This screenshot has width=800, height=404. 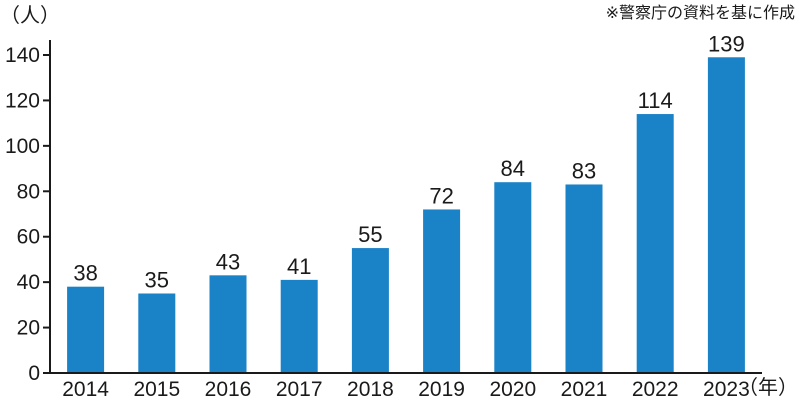 I want to click on y-tick-label: 40, so click(x=28, y=282).